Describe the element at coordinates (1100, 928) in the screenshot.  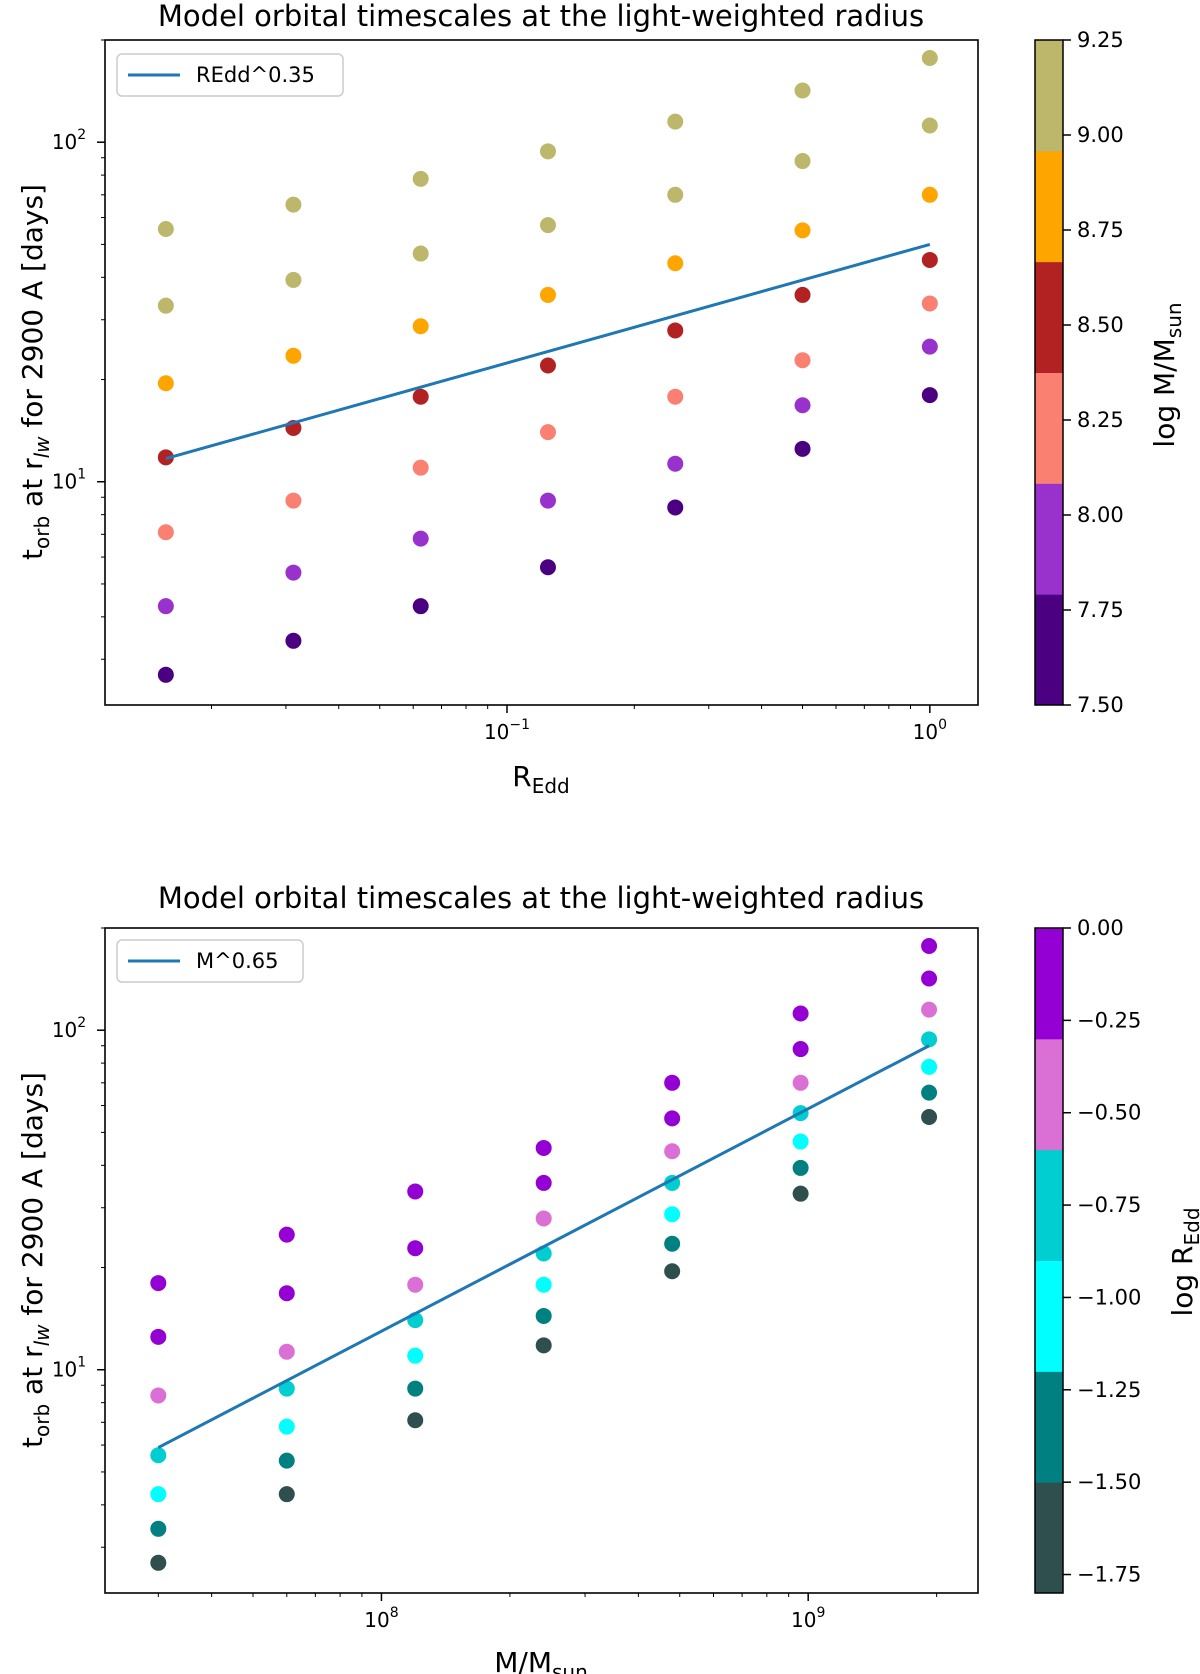
I see `colorbar-tick-label-7: 0.00` at that location.